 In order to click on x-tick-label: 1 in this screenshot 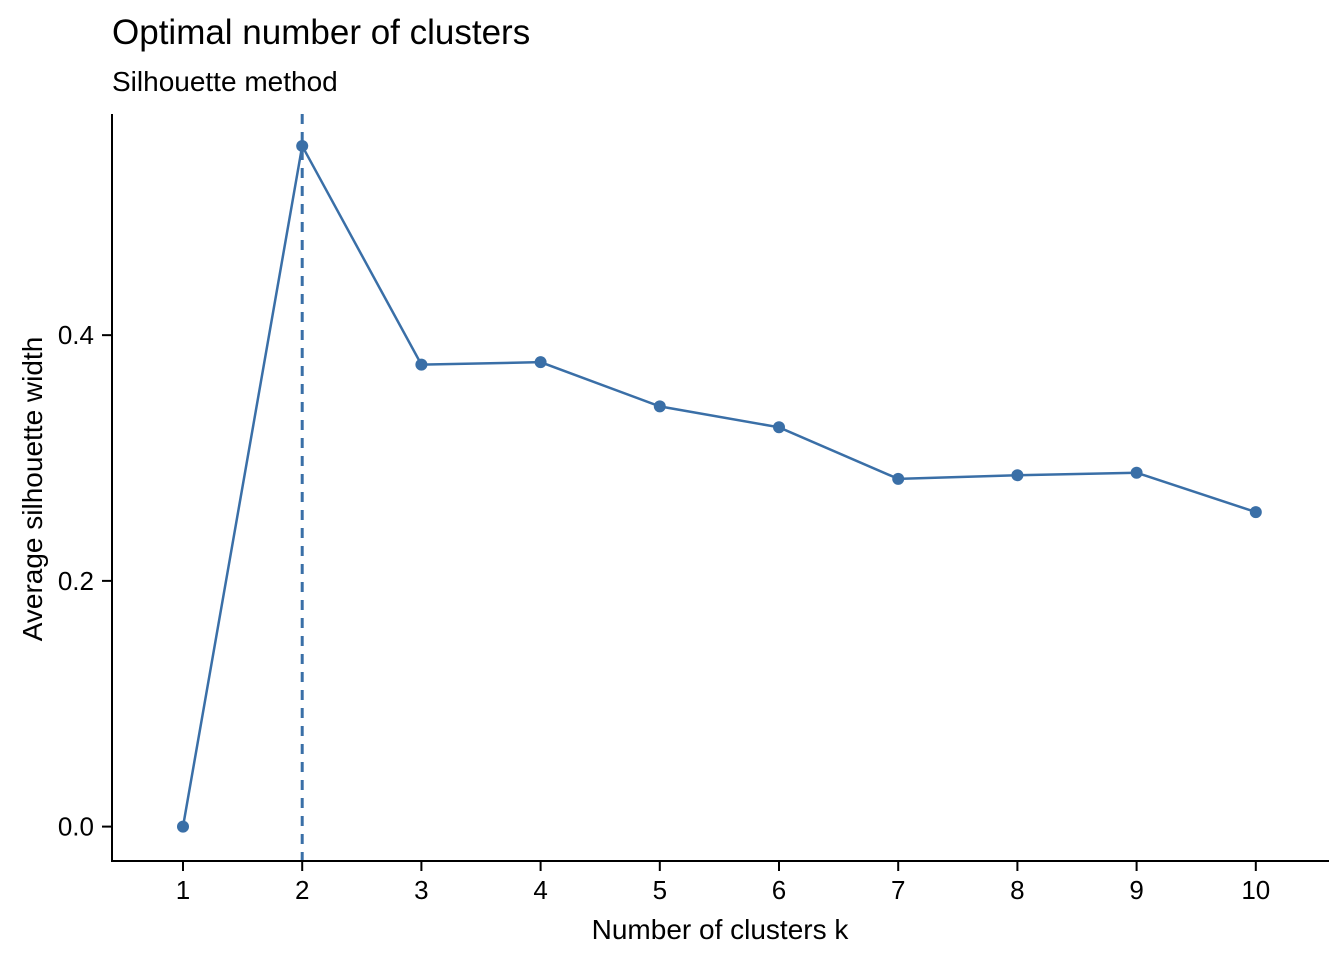, I will do `click(183, 890)`.